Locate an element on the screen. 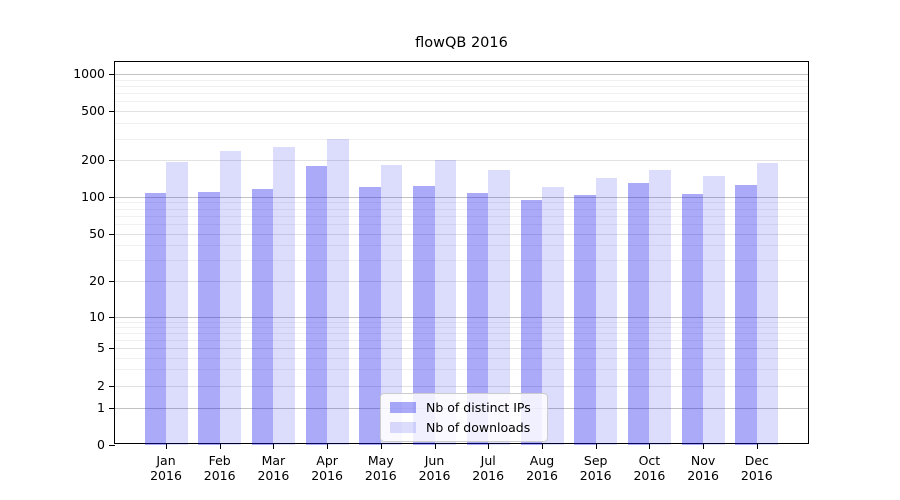  x-axis-tick-label: Apr 2016 is located at coordinates (327, 468).